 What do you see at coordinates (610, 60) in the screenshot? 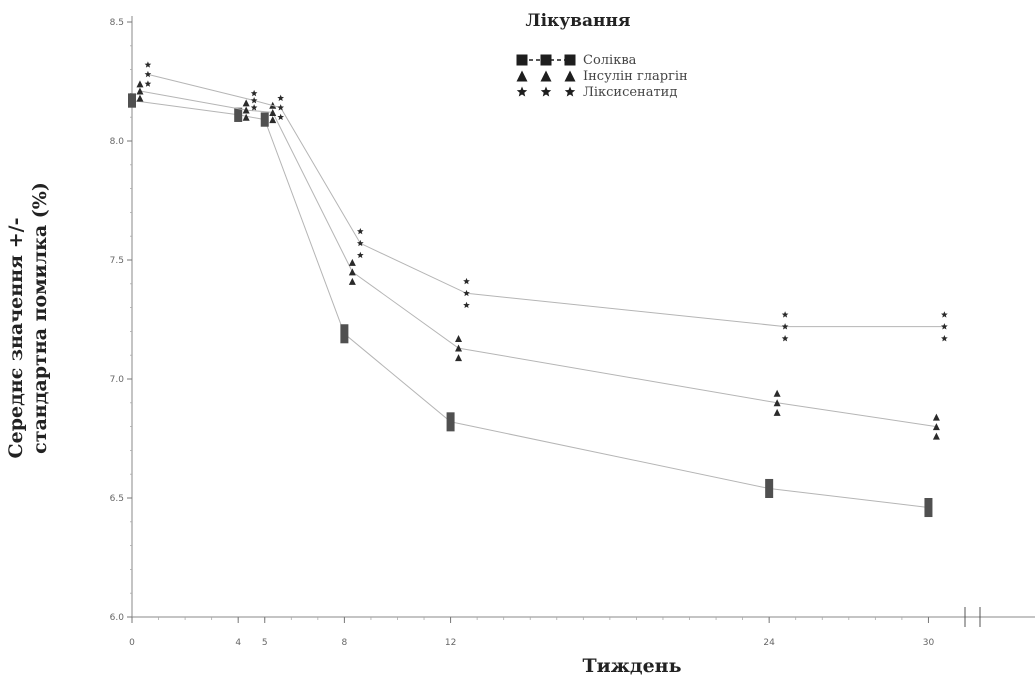
I see `legend-label: Соліква` at bounding box center [610, 60].